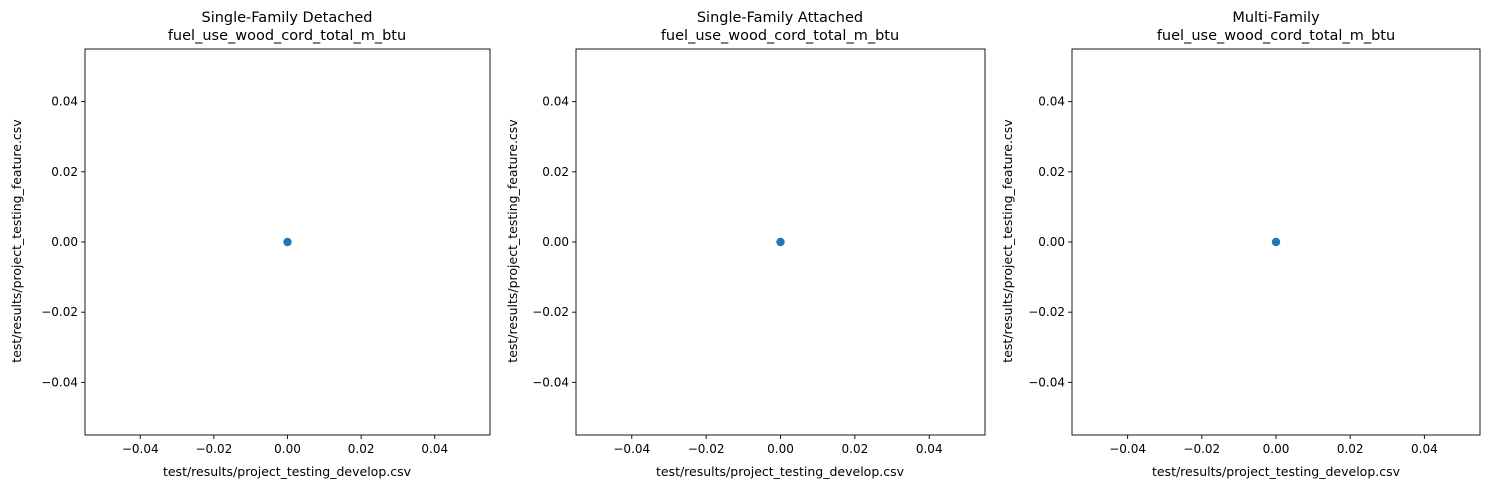 The height and width of the screenshot is (495, 1489). What do you see at coordinates (780, 18) in the screenshot?
I see `chart-title: Single-Family Attached` at bounding box center [780, 18].